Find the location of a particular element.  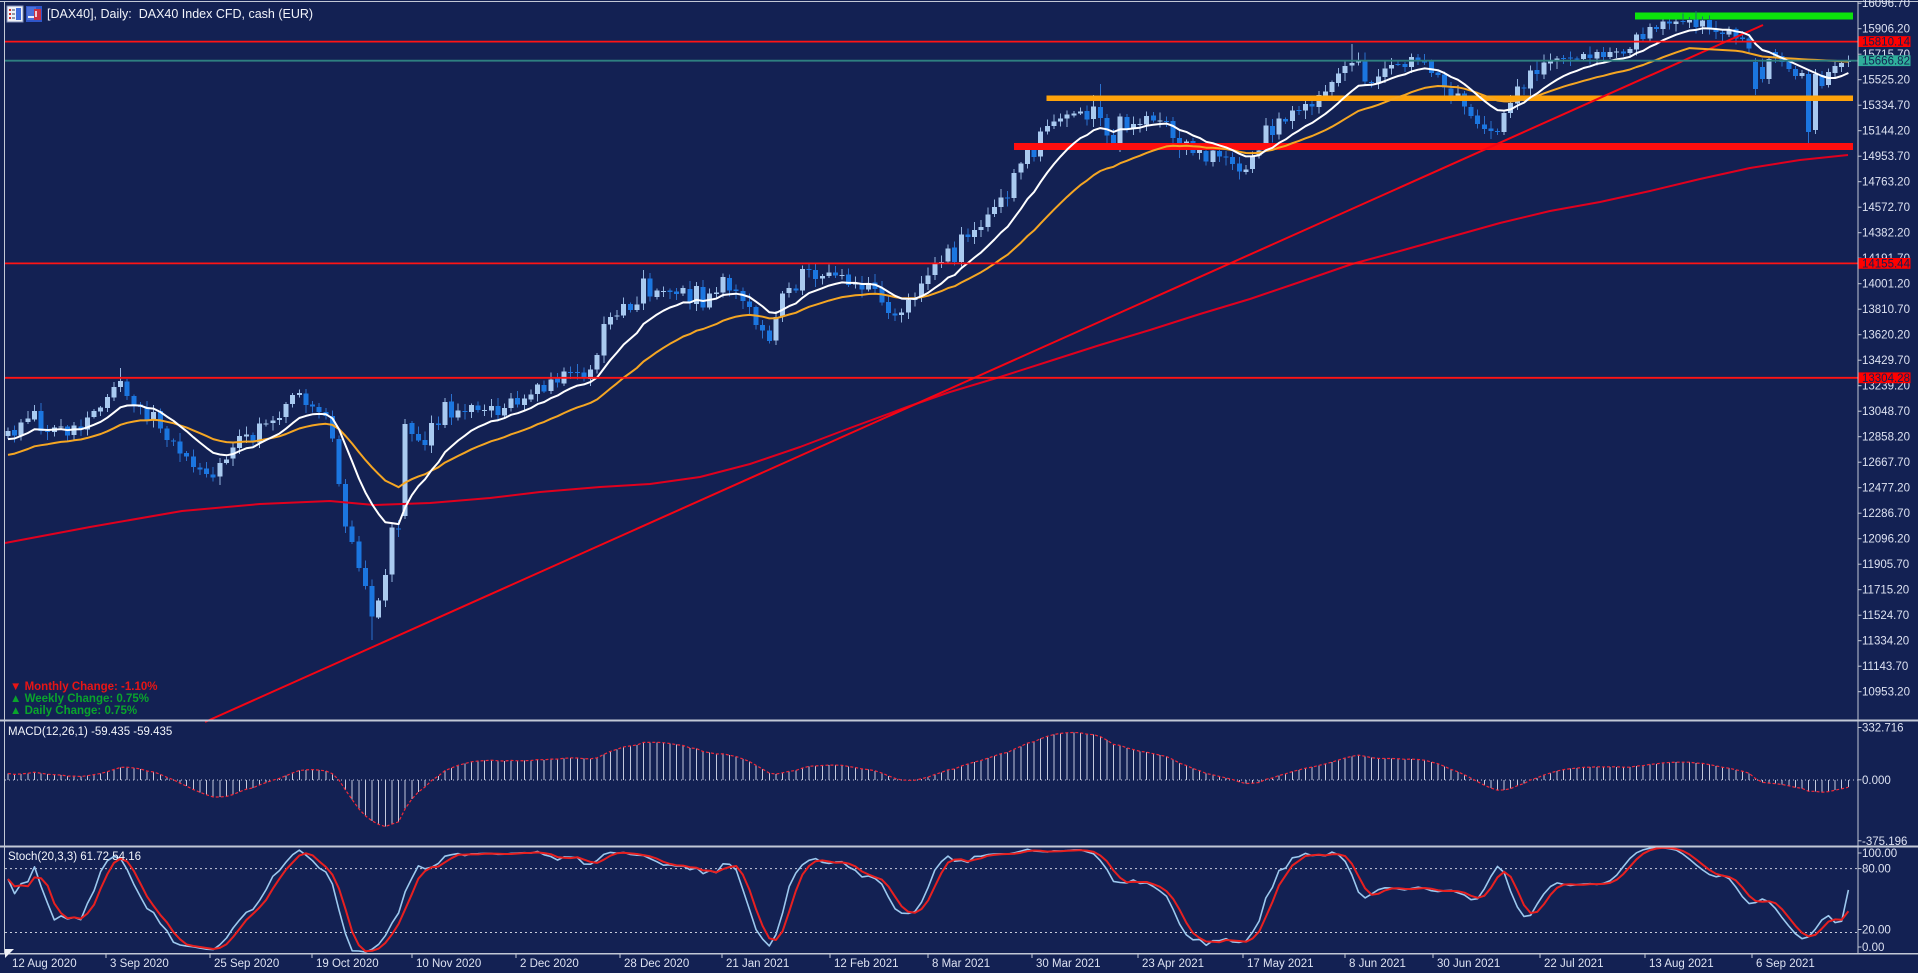

svg-text: 12286.70 is located at coordinates (1886, 514).